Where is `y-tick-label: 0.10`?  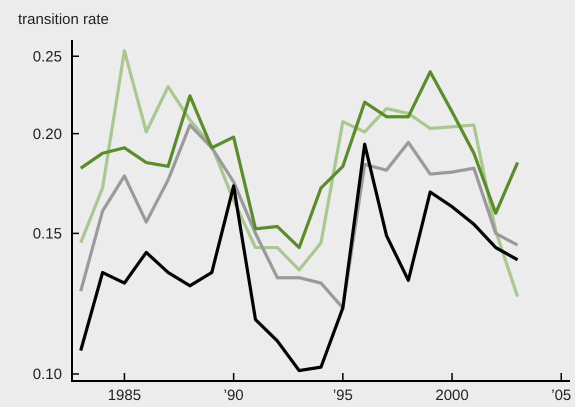
y-tick-label: 0.10 is located at coordinates (47, 375).